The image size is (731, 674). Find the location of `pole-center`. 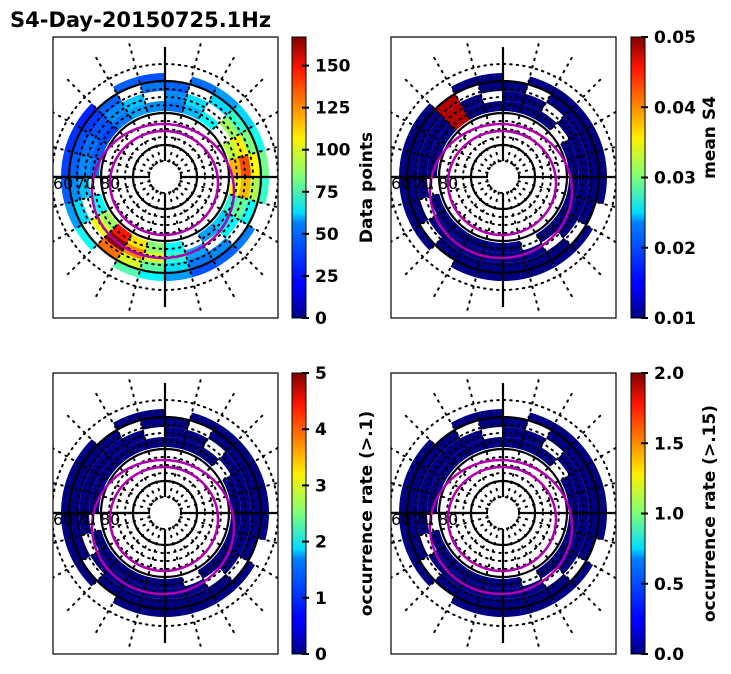

pole-center is located at coordinates (165, 177).